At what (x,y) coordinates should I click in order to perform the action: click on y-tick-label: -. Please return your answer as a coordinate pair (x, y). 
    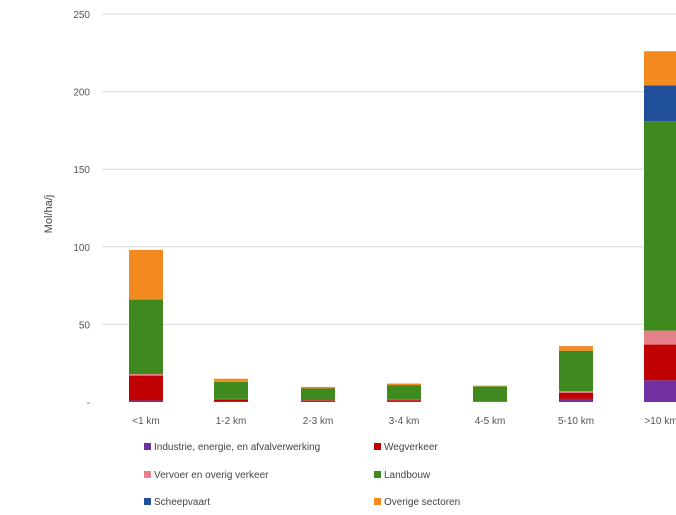
    Looking at the image, I should click on (88, 403).